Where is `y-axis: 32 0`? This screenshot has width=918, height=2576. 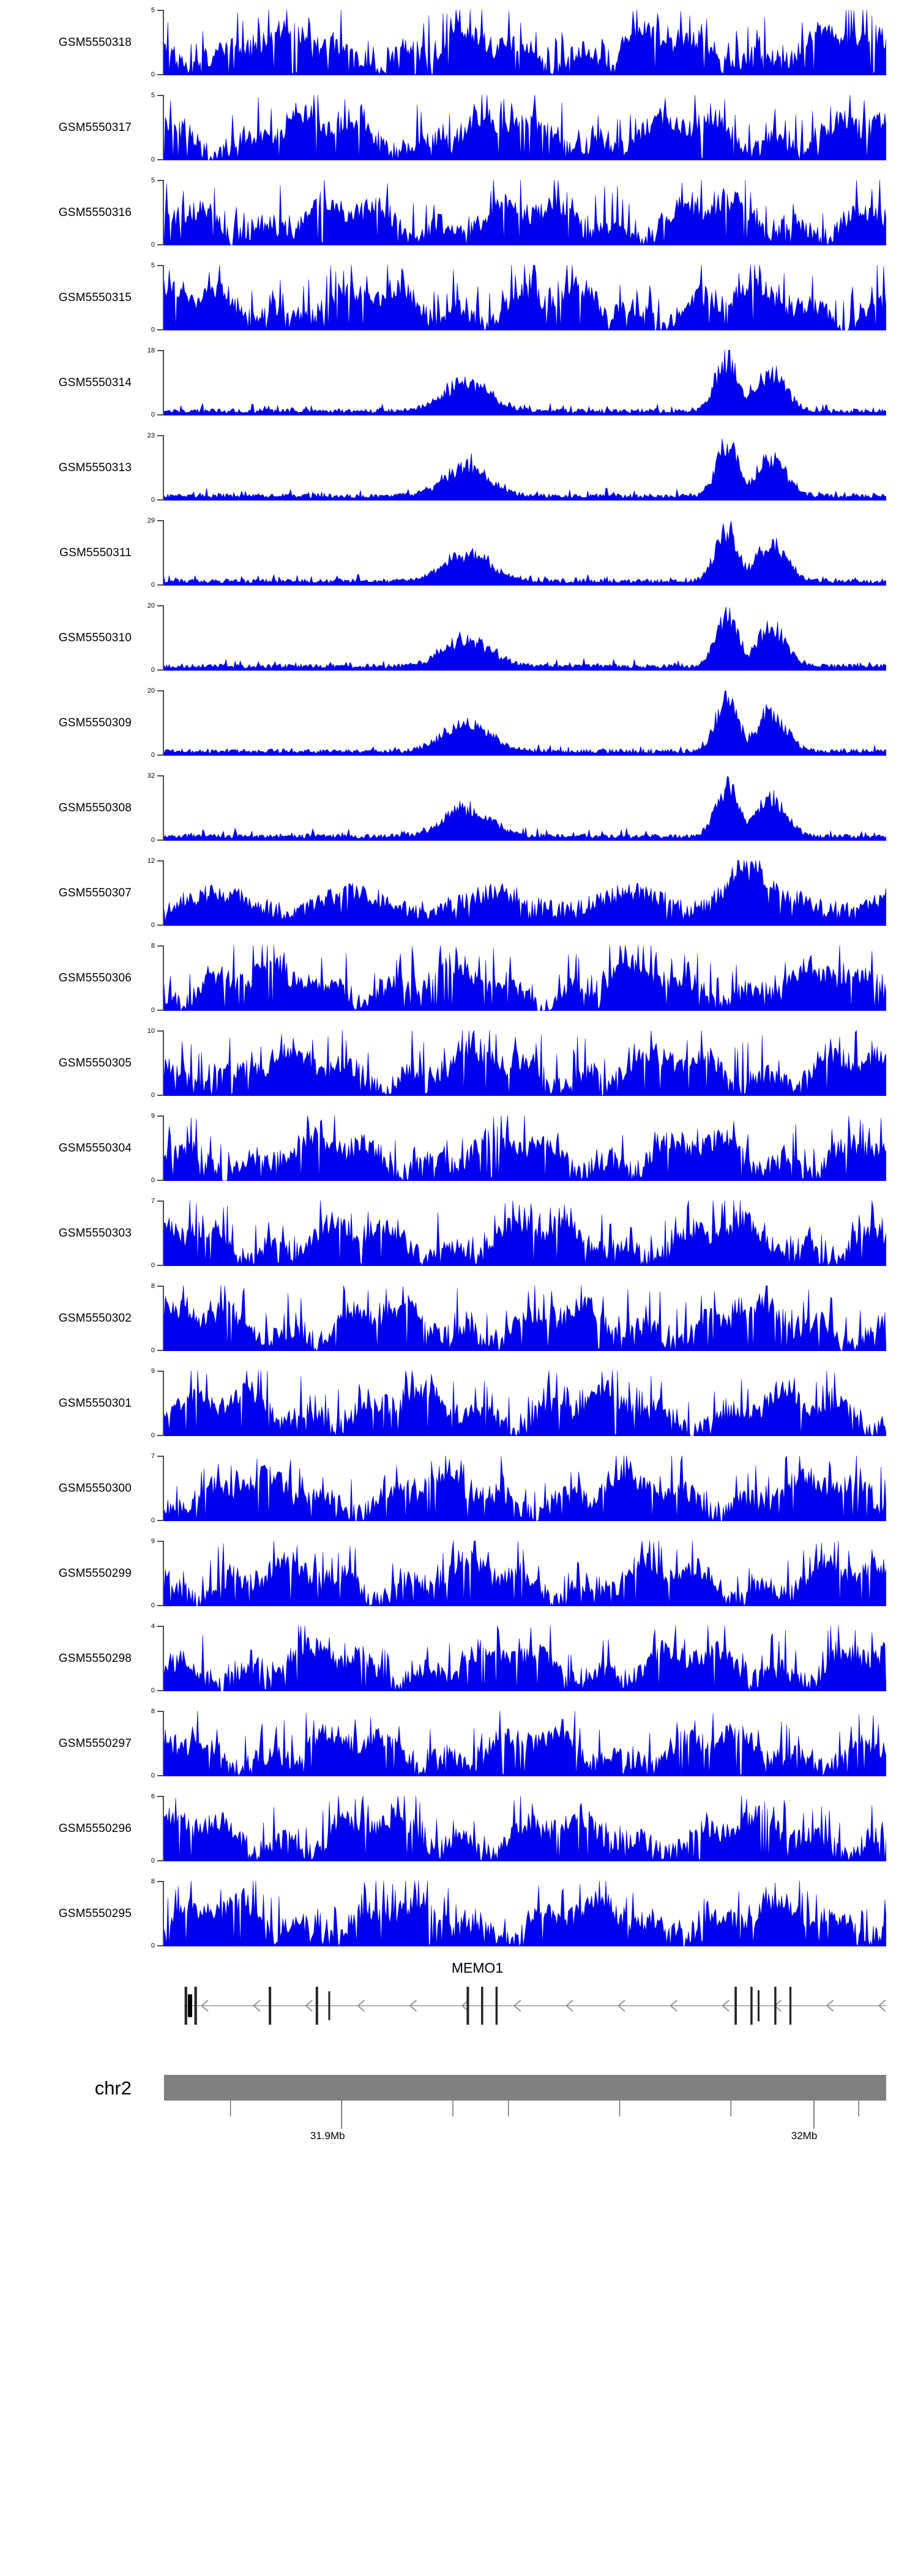 y-axis: 32 0 is located at coordinates (155, 809).